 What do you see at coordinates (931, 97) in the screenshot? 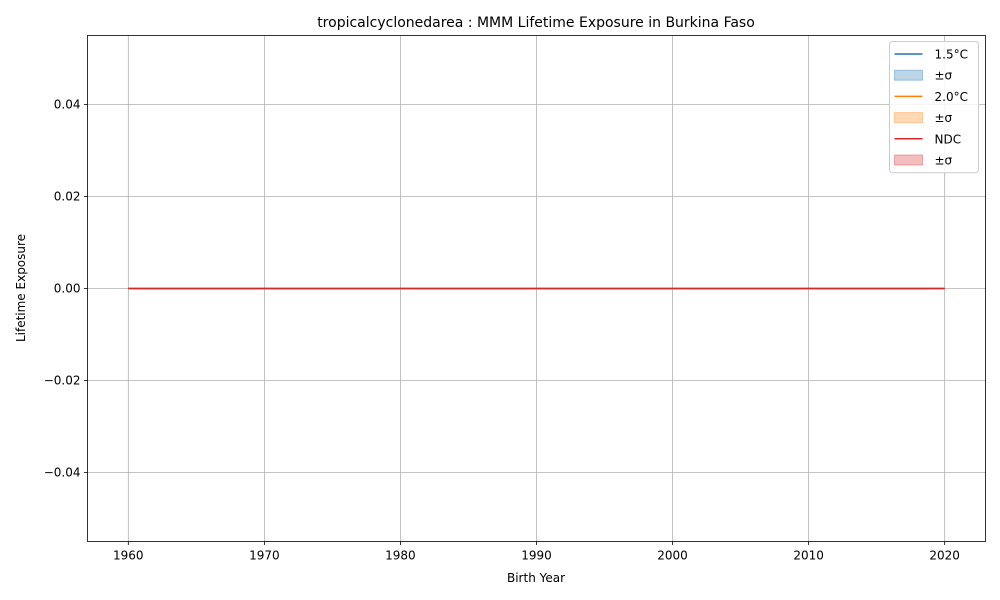
I see `legend-entry-series-1: 2.0°C` at bounding box center [931, 97].